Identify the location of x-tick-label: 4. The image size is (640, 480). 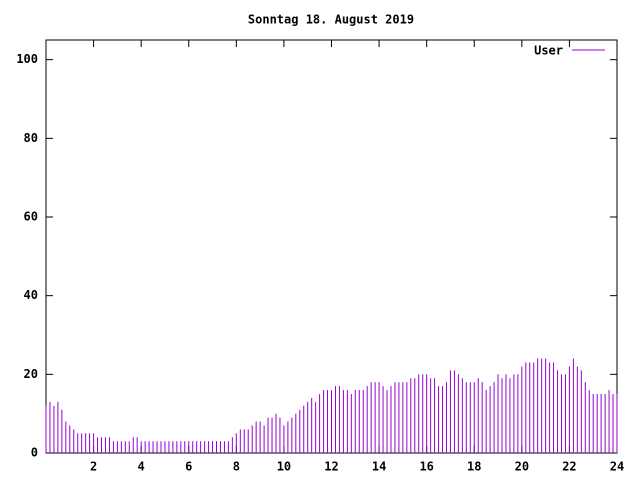
(141, 467).